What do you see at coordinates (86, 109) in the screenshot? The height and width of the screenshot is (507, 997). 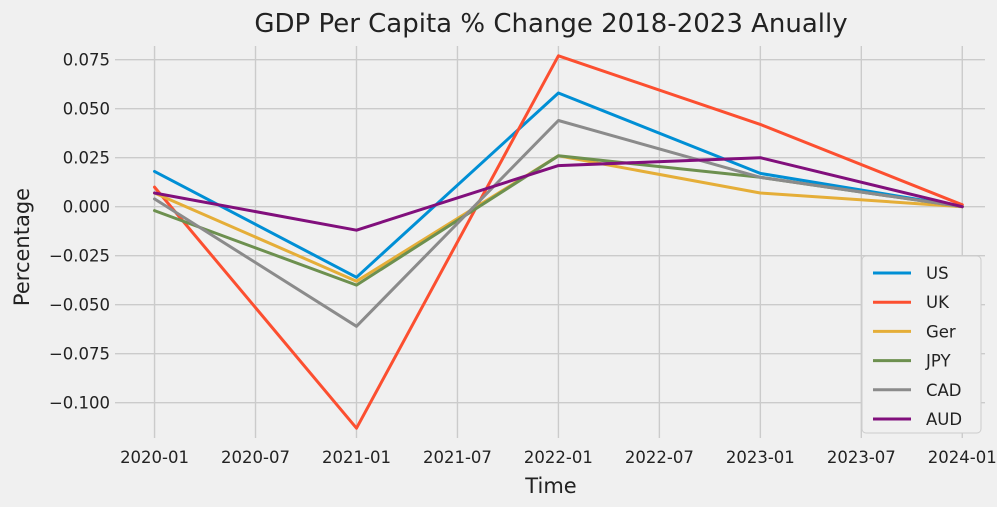 I see `y-tick-label: 0.050` at bounding box center [86, 109].